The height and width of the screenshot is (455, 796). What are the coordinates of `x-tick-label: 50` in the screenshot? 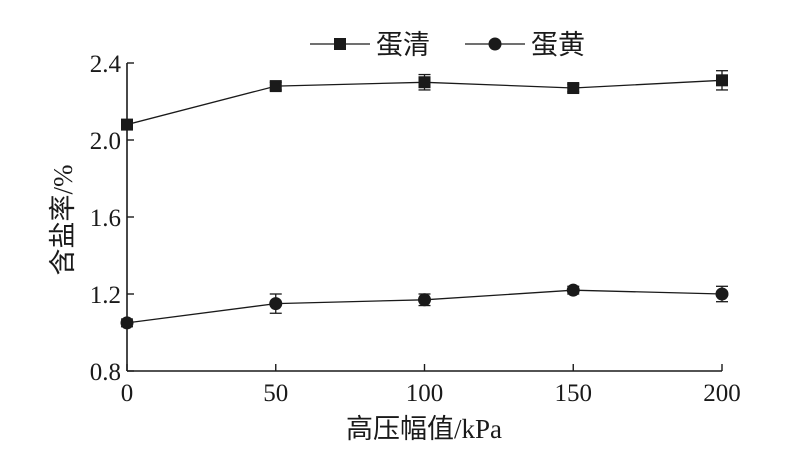 It's located at (275, 393).